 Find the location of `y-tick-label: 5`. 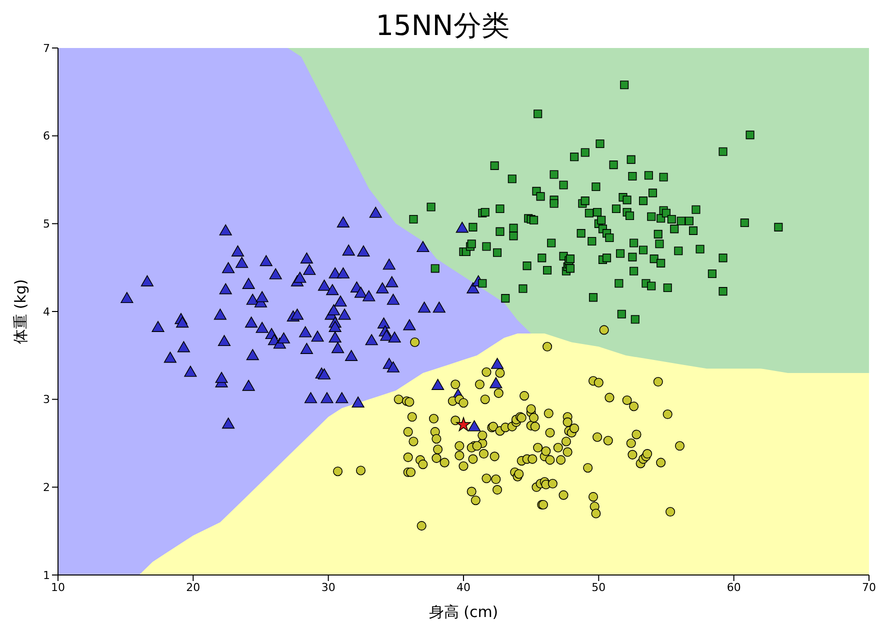

y-tick-label: 5 is located at coordinates (46, 224).